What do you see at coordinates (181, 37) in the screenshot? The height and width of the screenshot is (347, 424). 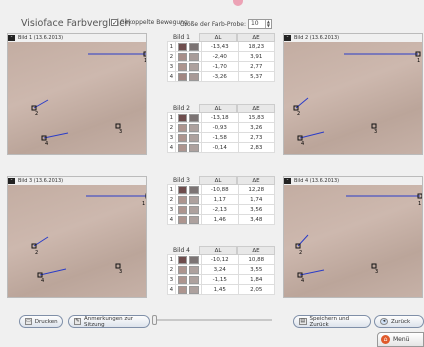 I see `table-title: Bild 1` at bounding box center [181, 37].